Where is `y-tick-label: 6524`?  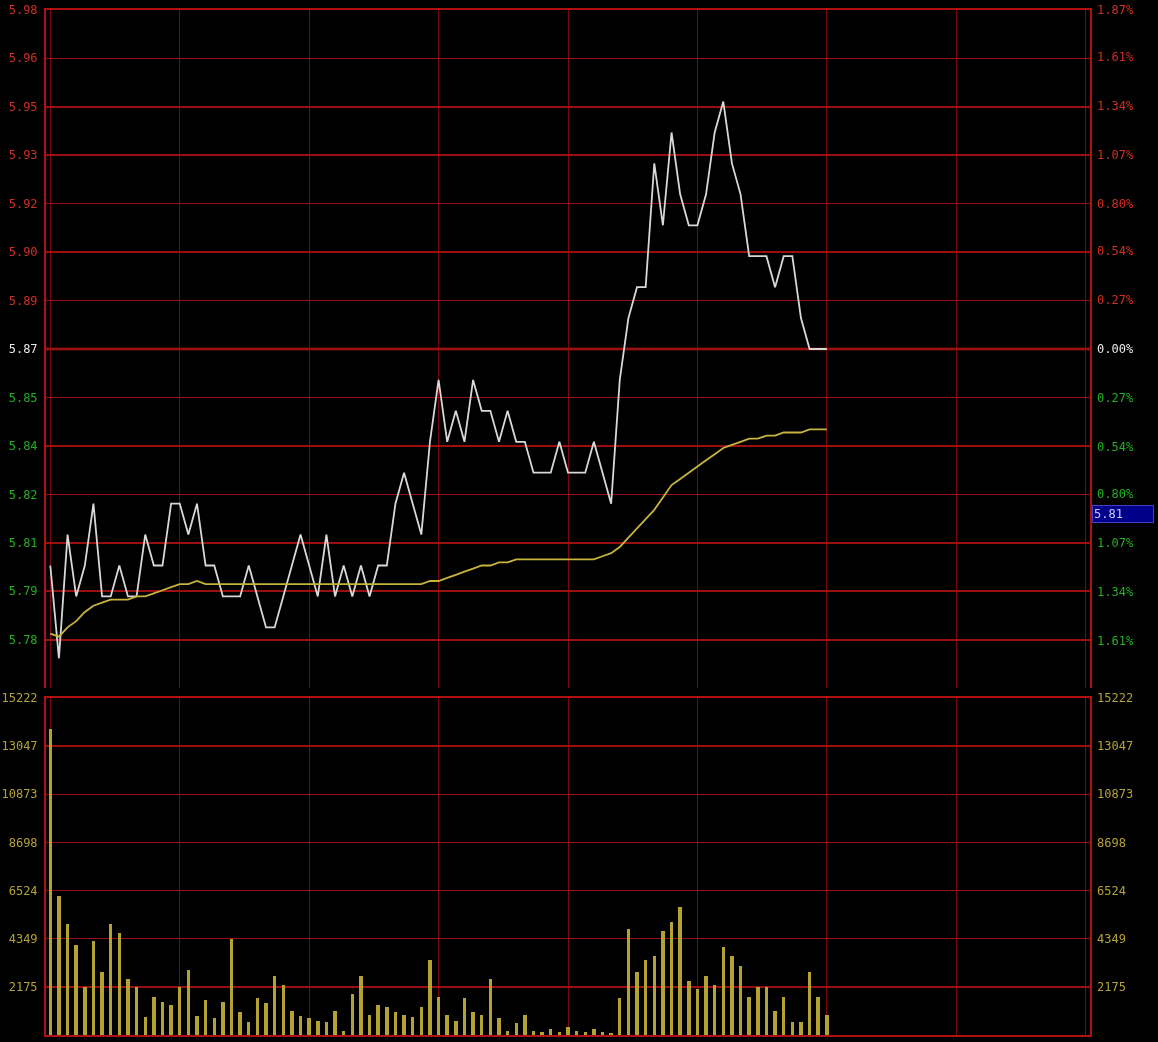 y-tick-label: 6524 is located at coordinates (23, 890).